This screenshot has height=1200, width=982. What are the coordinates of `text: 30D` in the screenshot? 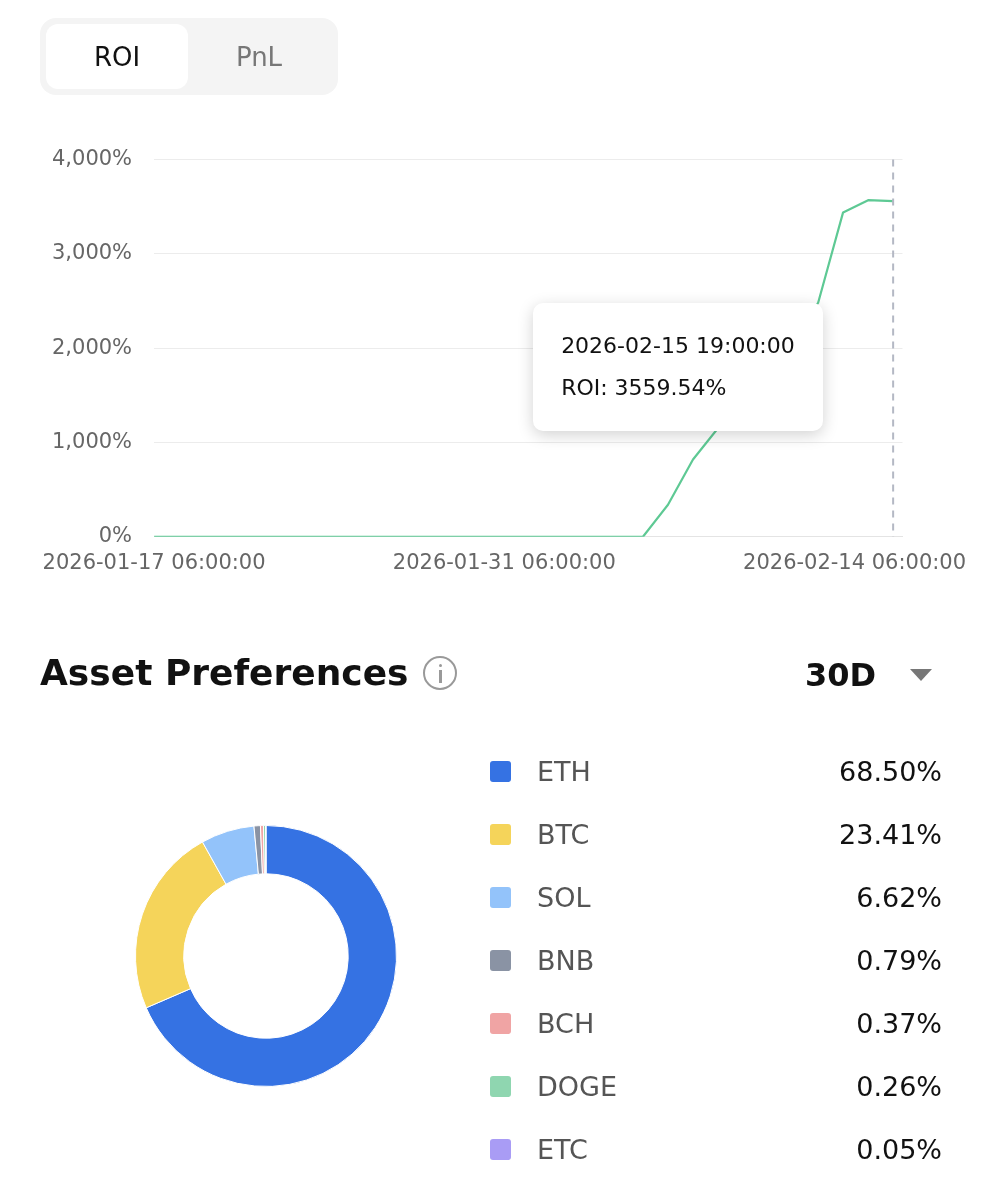 It's located at (840, 675).